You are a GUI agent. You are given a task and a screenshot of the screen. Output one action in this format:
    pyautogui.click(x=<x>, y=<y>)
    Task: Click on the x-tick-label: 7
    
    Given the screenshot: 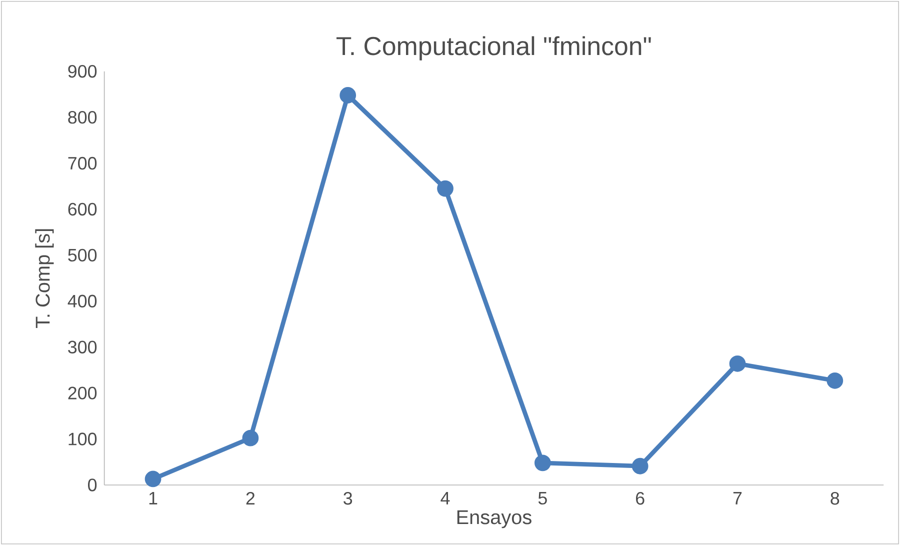 What is the action you would take?
    pyautogui.click(x=737, y=498)
    